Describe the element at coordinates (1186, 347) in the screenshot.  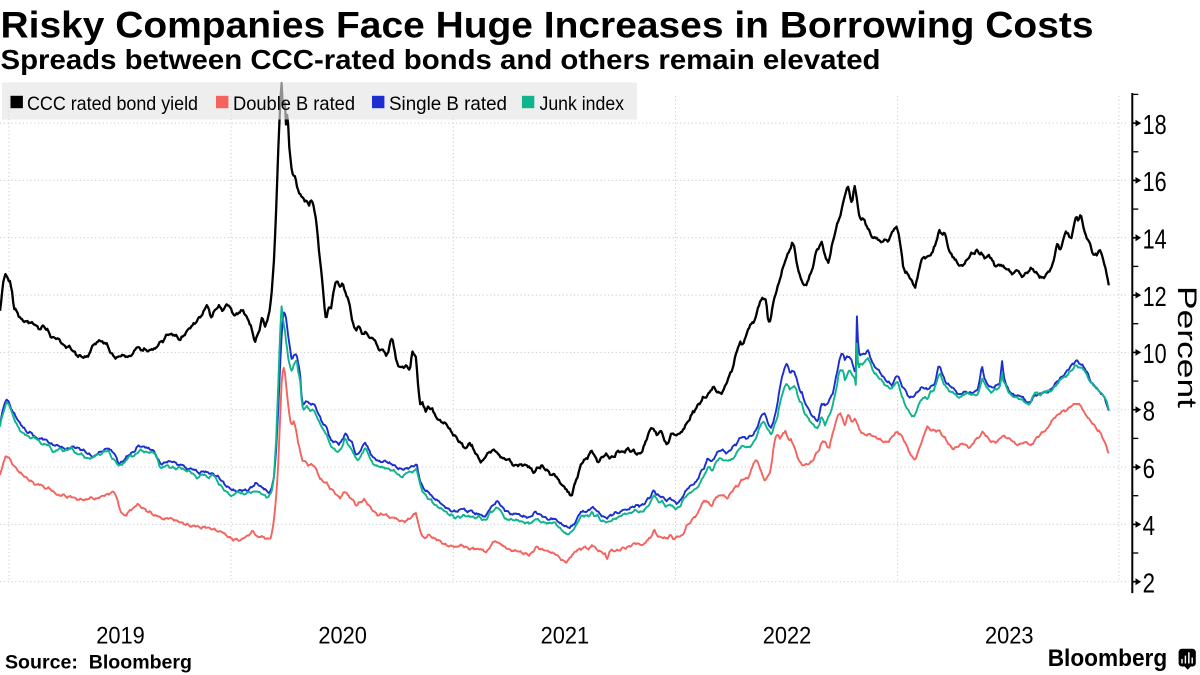
I see `svg-text: Percent` at that location.